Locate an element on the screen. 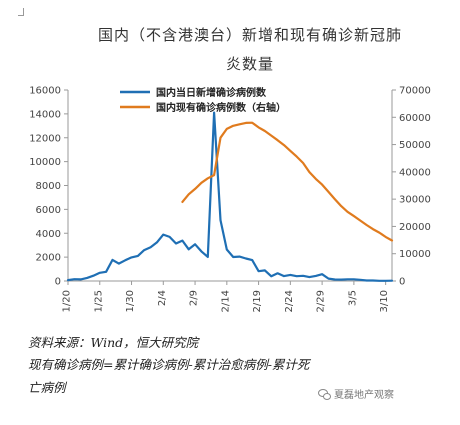  left-y-tick-label: 8000 is located at coordinates (48, 186).